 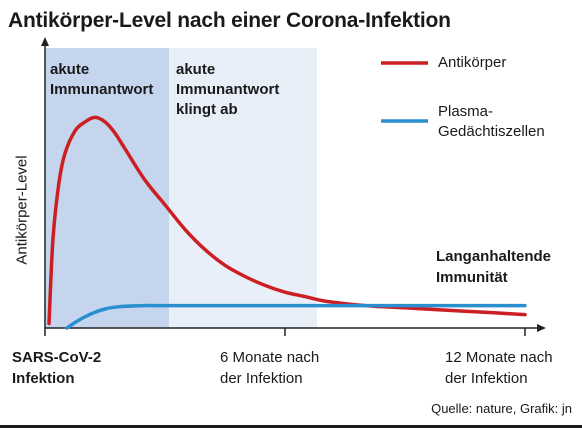 I want to click on legend-label-plasma-line1: Plasma-, so click(x=466, y=111).